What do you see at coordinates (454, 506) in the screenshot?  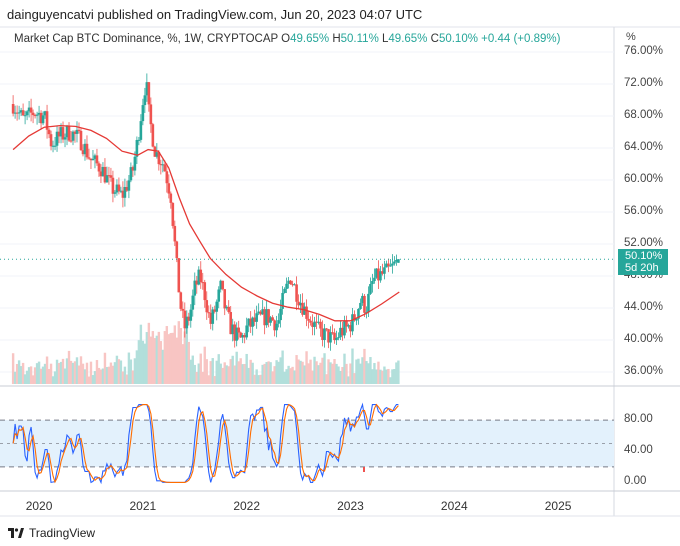 I see `time-axis-label: 2024` at bounding box center [454, 506].